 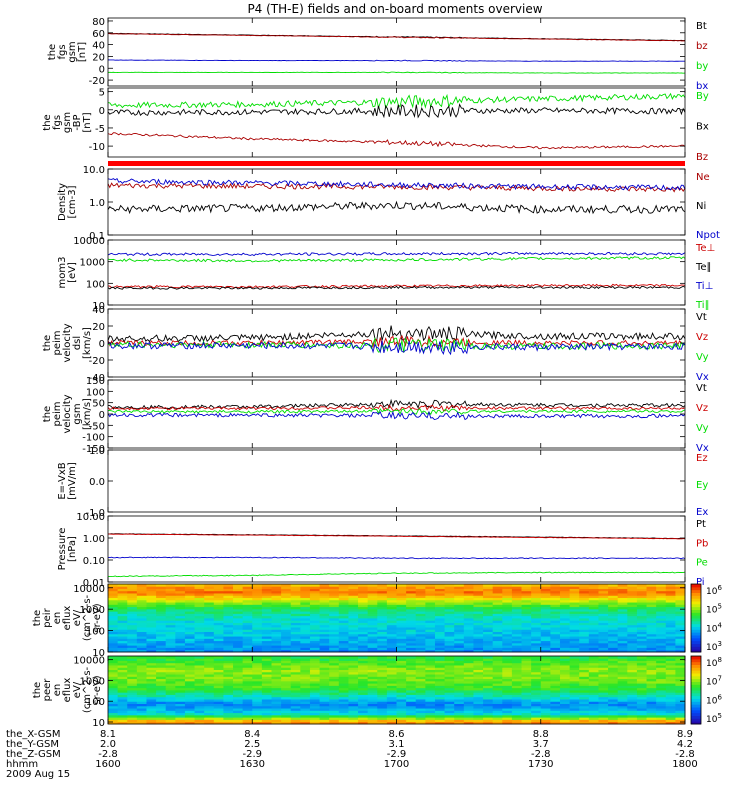 I want to click on legend-label-Vx: Vx, so click(x=702, y=448).